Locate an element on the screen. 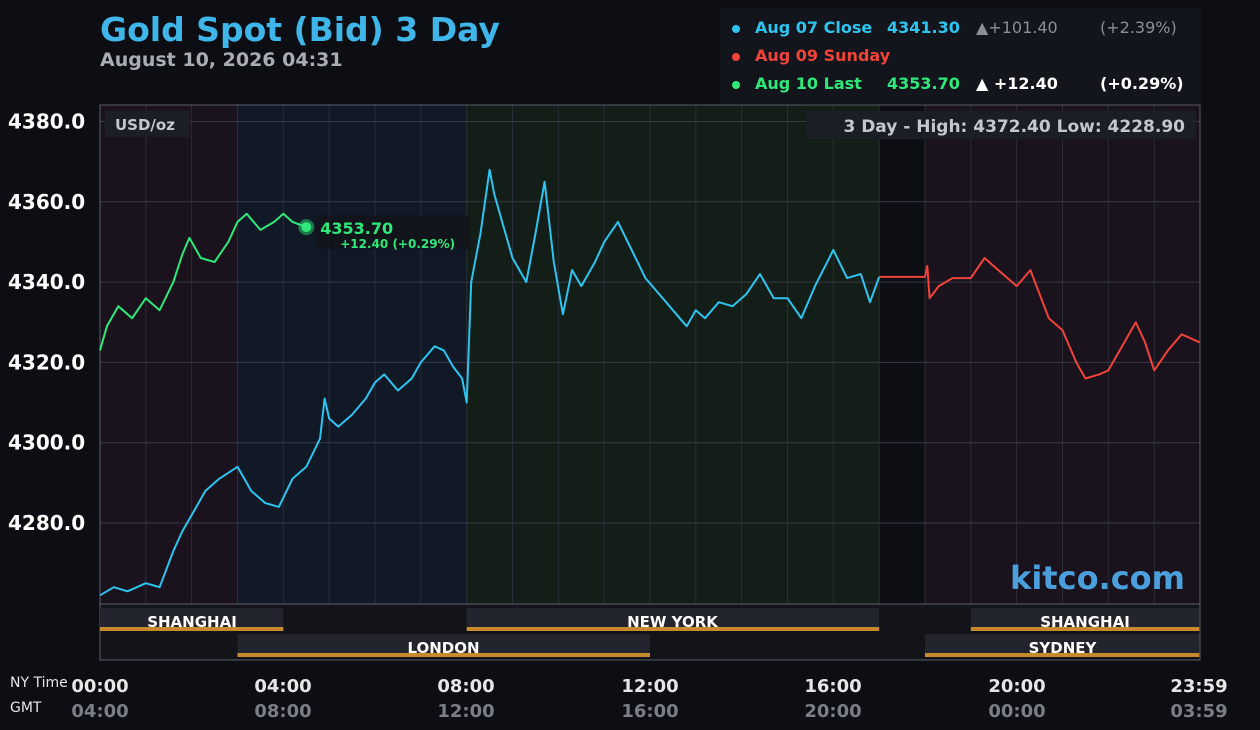  range-label: 3 Day - High: 4372.40 Low: 4228.90 is located at coordinates (1014, 127).